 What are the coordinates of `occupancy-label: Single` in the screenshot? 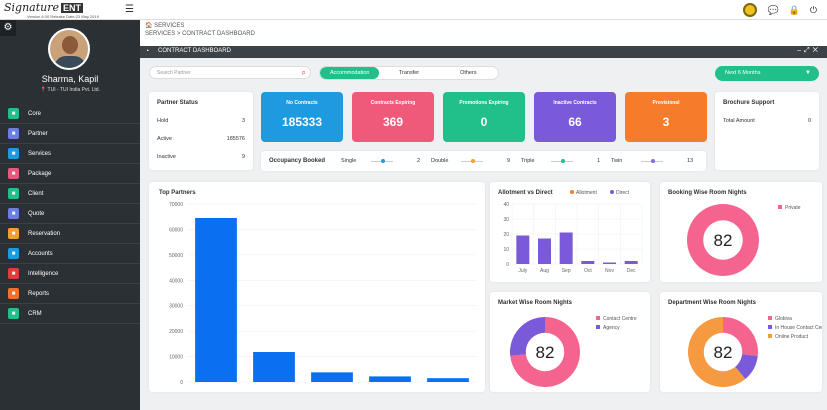 It's located at (349, 161).